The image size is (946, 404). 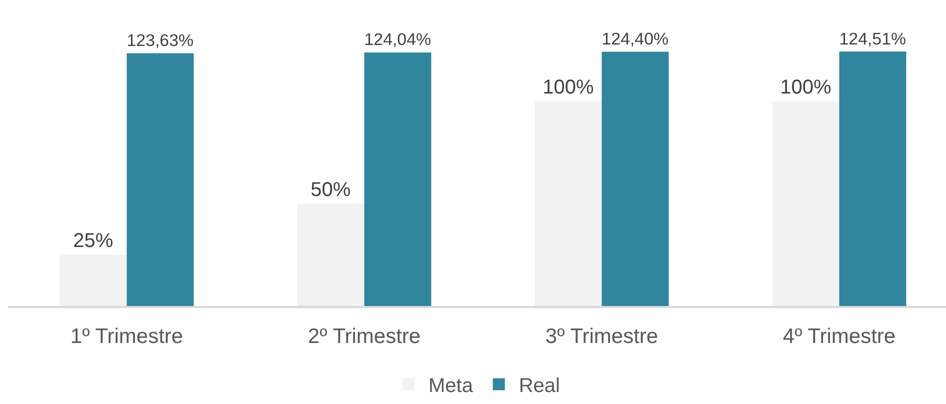 What do you see at coordinates (93, 241) in the screenshot?
I see `data-label: 25%` at bounding box center [93, 241].